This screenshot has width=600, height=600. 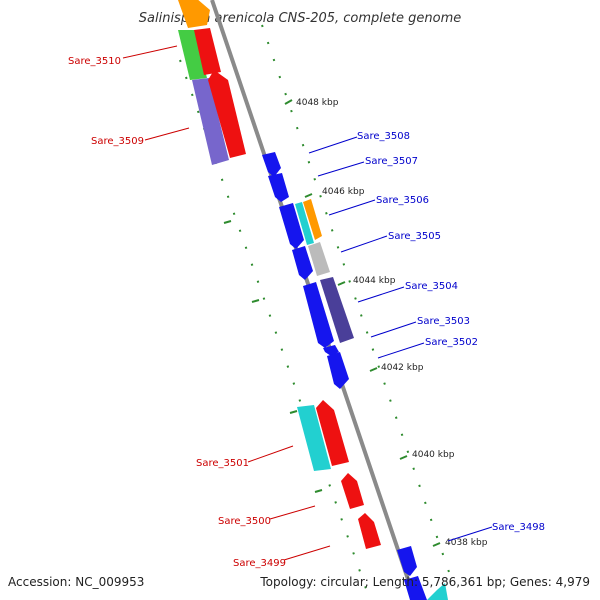 What do you see at coordinates (210, 121) in the screenshot?
I see `gene-sare-3509-segment` at bounding box center [210, 121].